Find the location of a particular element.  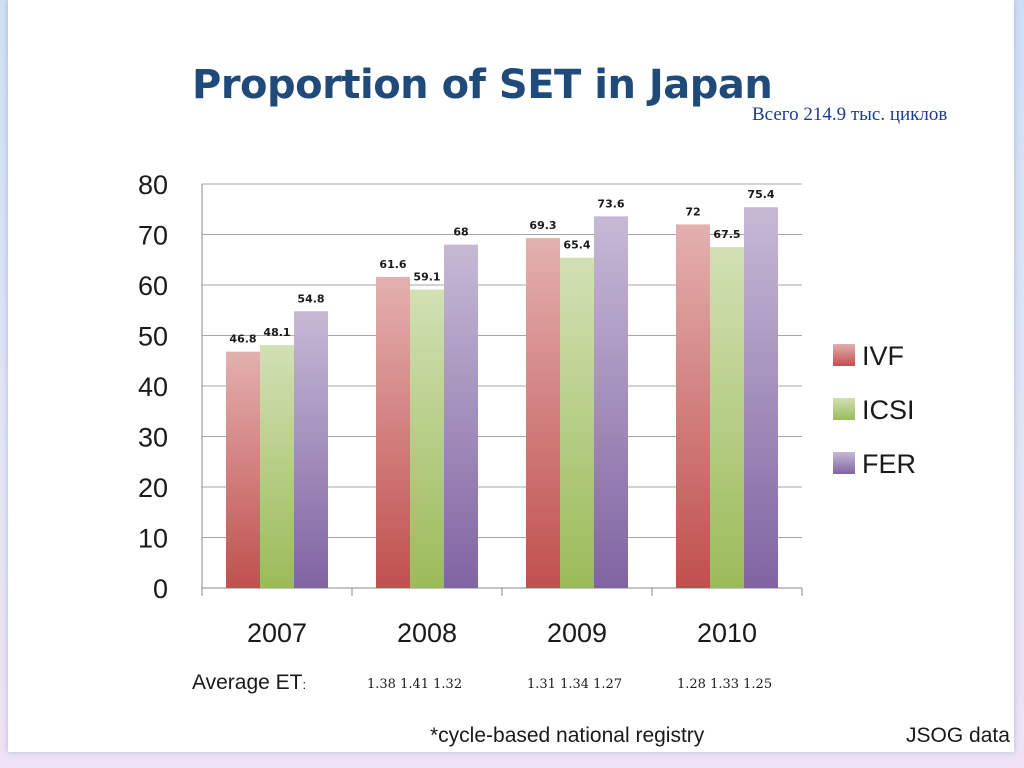

data-label: 73.6 is located at coordinates (610, 203).